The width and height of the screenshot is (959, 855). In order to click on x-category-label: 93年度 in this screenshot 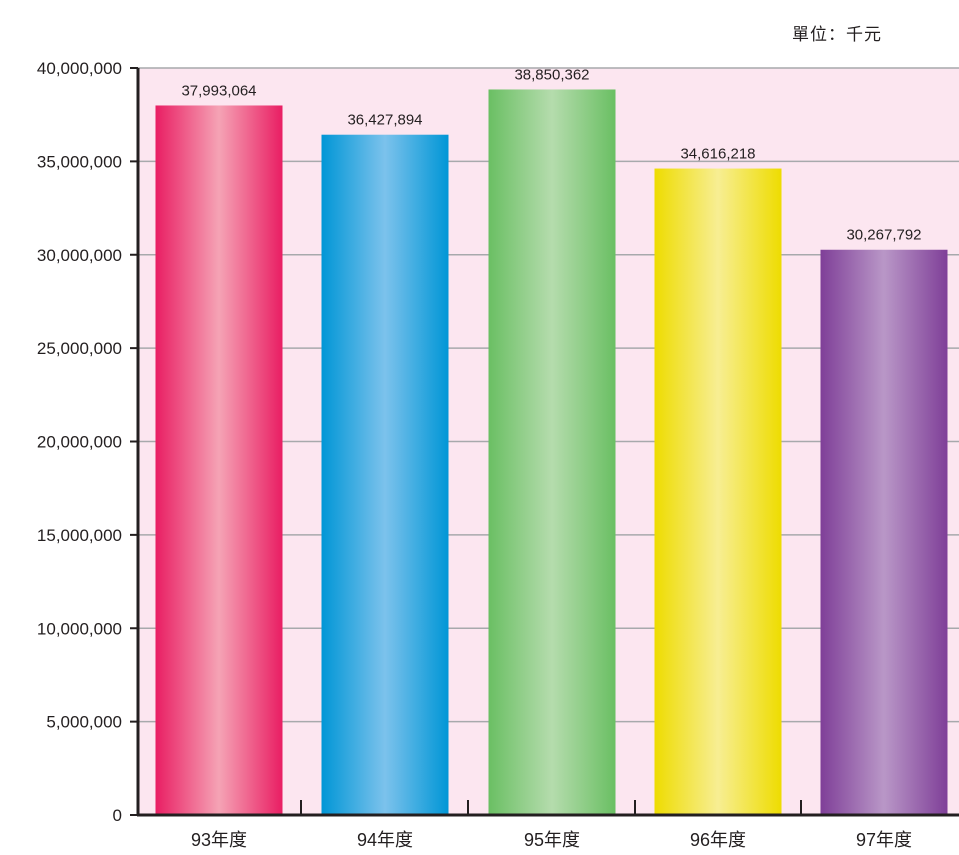, I will do `click(219, 840)`.